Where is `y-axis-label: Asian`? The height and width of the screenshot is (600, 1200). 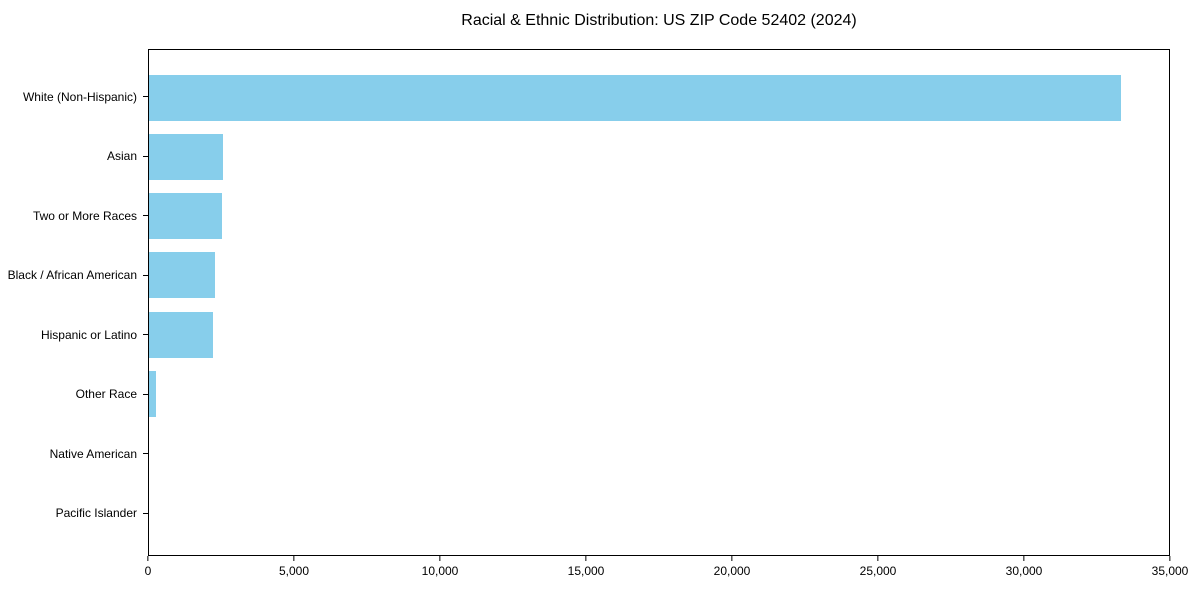 y-axis-label: Asian is located at coordinates (121, 156).